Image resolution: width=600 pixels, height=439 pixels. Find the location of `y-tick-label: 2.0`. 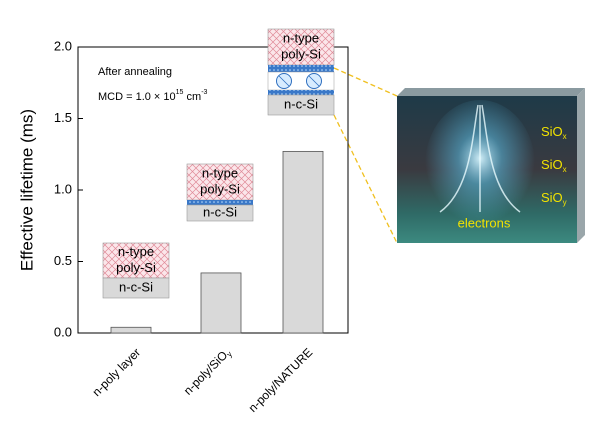

y-tick-label: 2.0 is located at coordinates (63, 45).